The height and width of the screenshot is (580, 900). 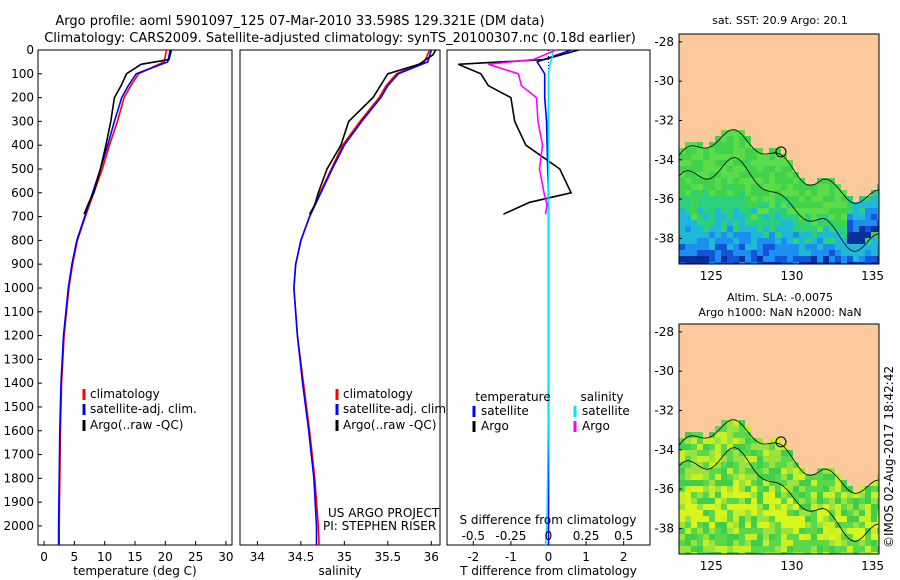 What do you see at coordinates (301, 557) in the screenshot?
I see `x-tick-label: 34.5` at bounding box center [301, 557].